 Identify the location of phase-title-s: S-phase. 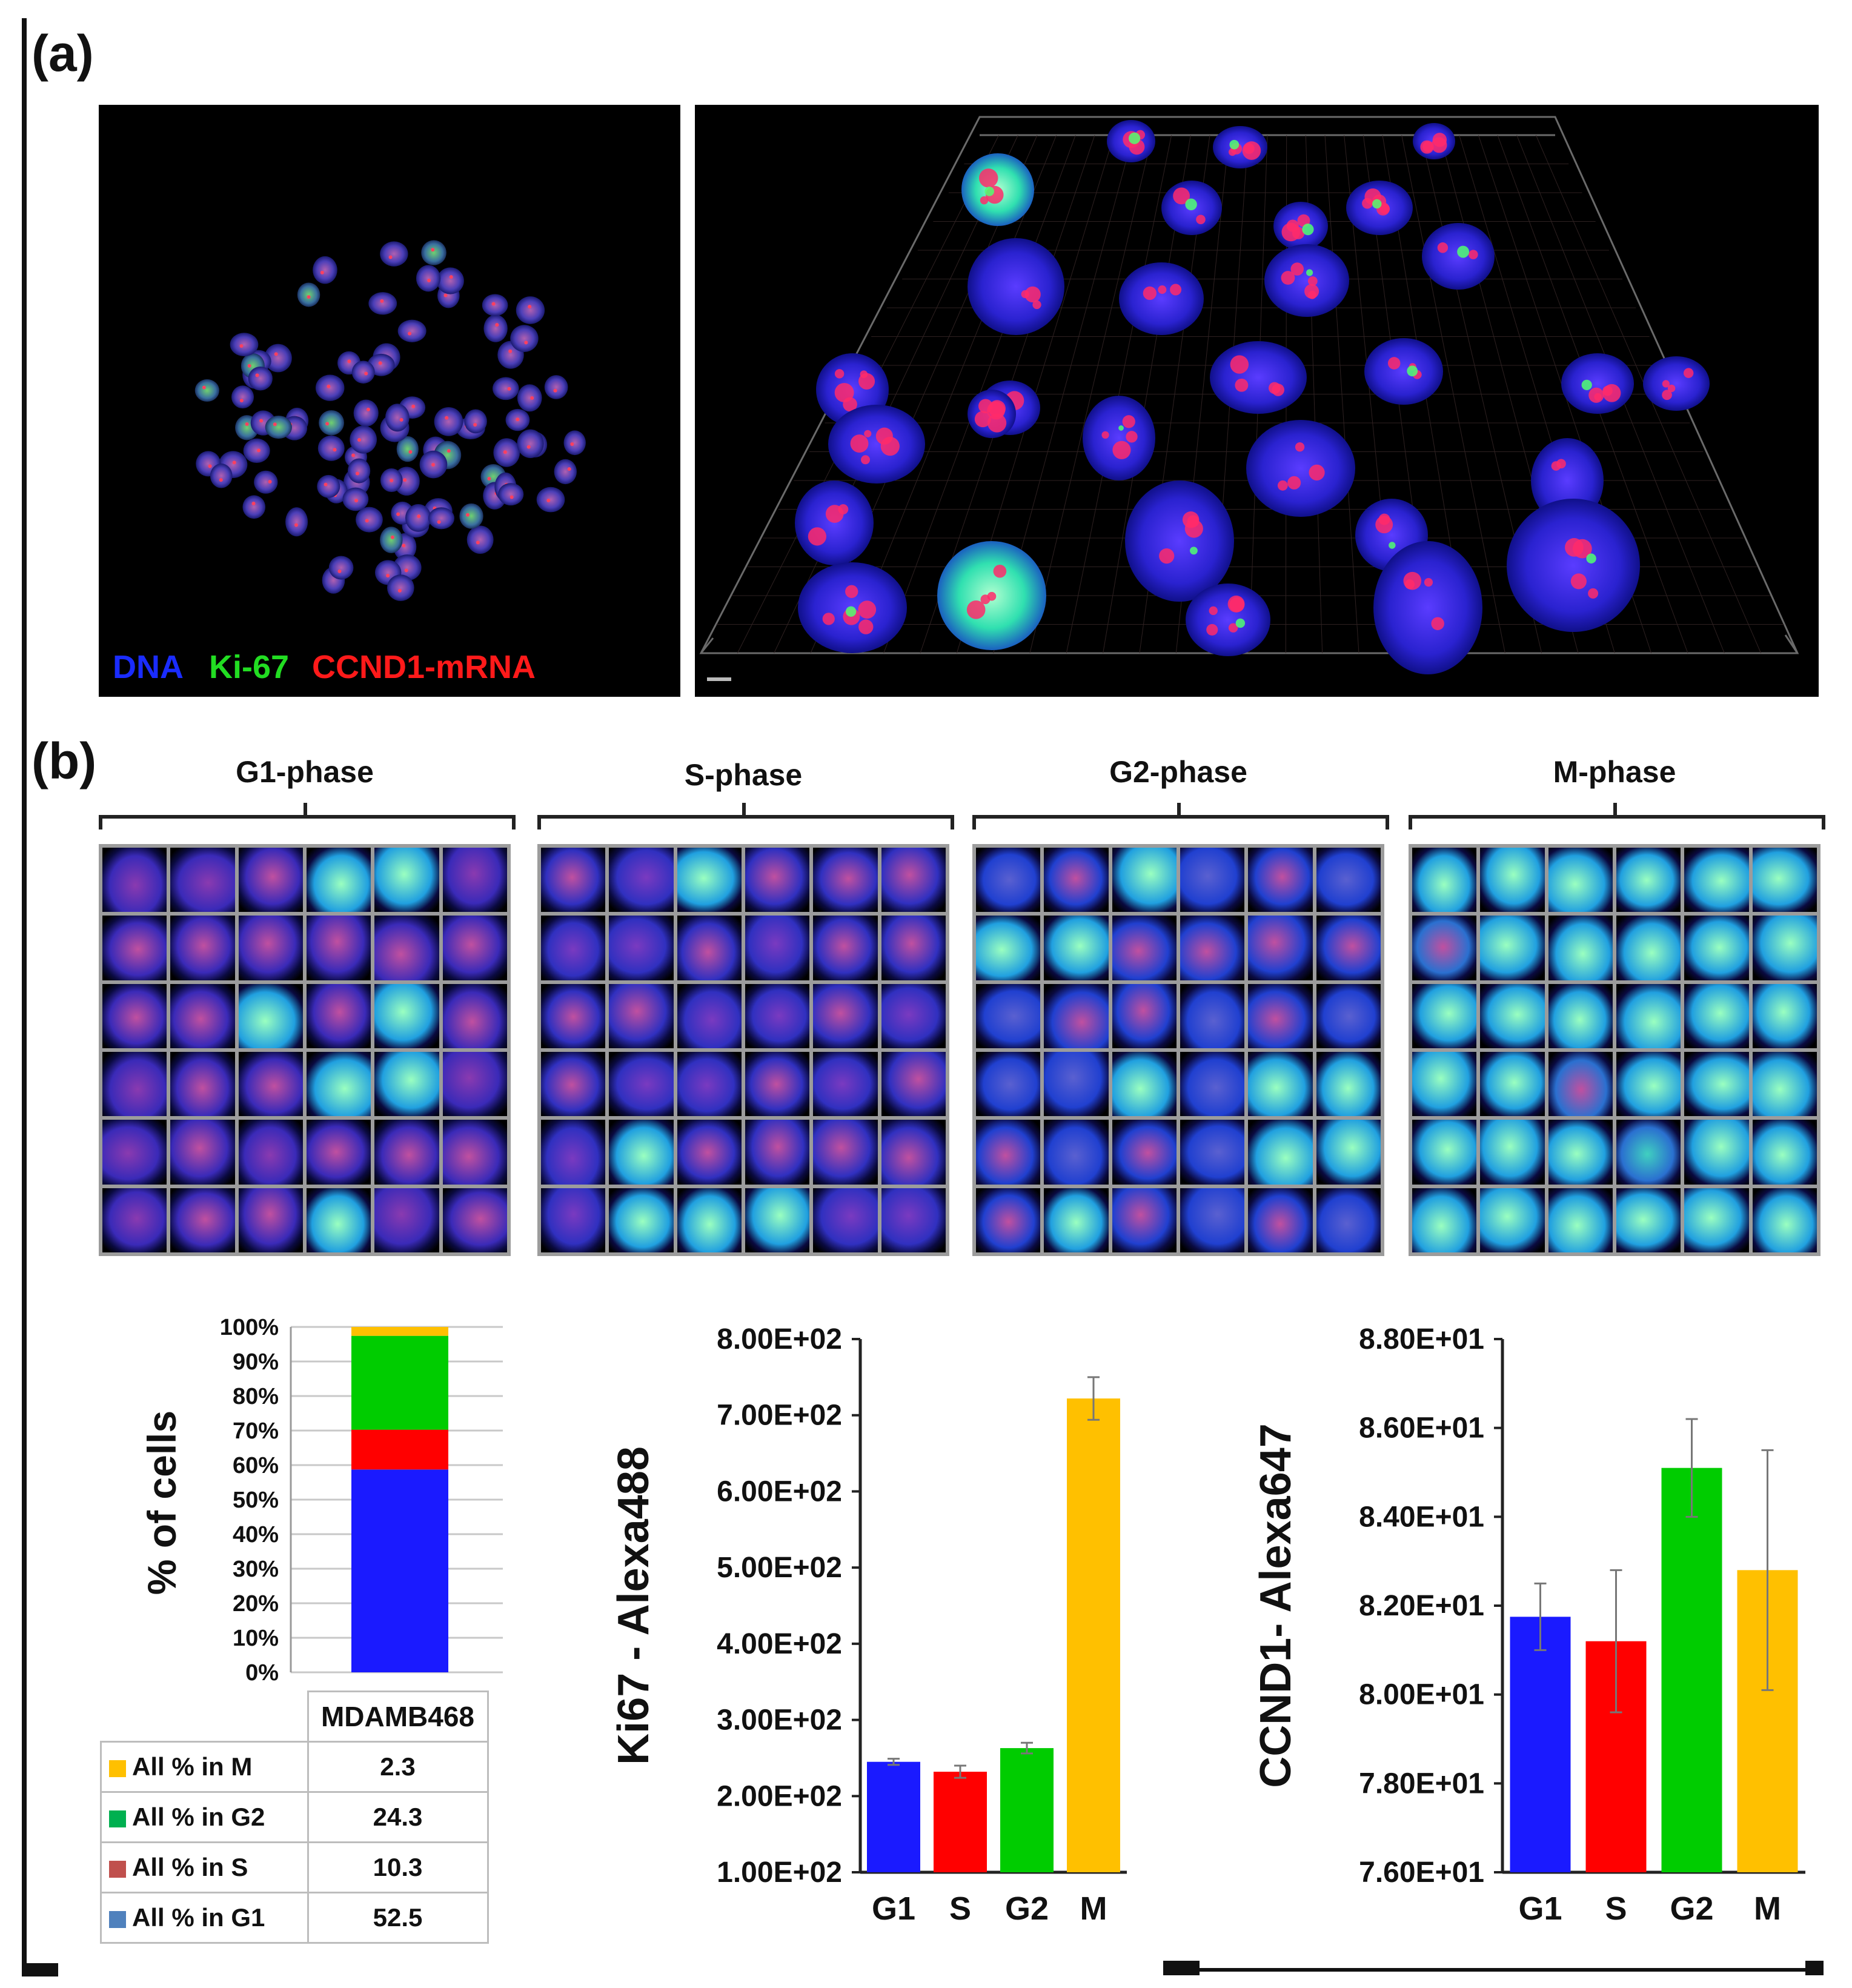
(743, 775).